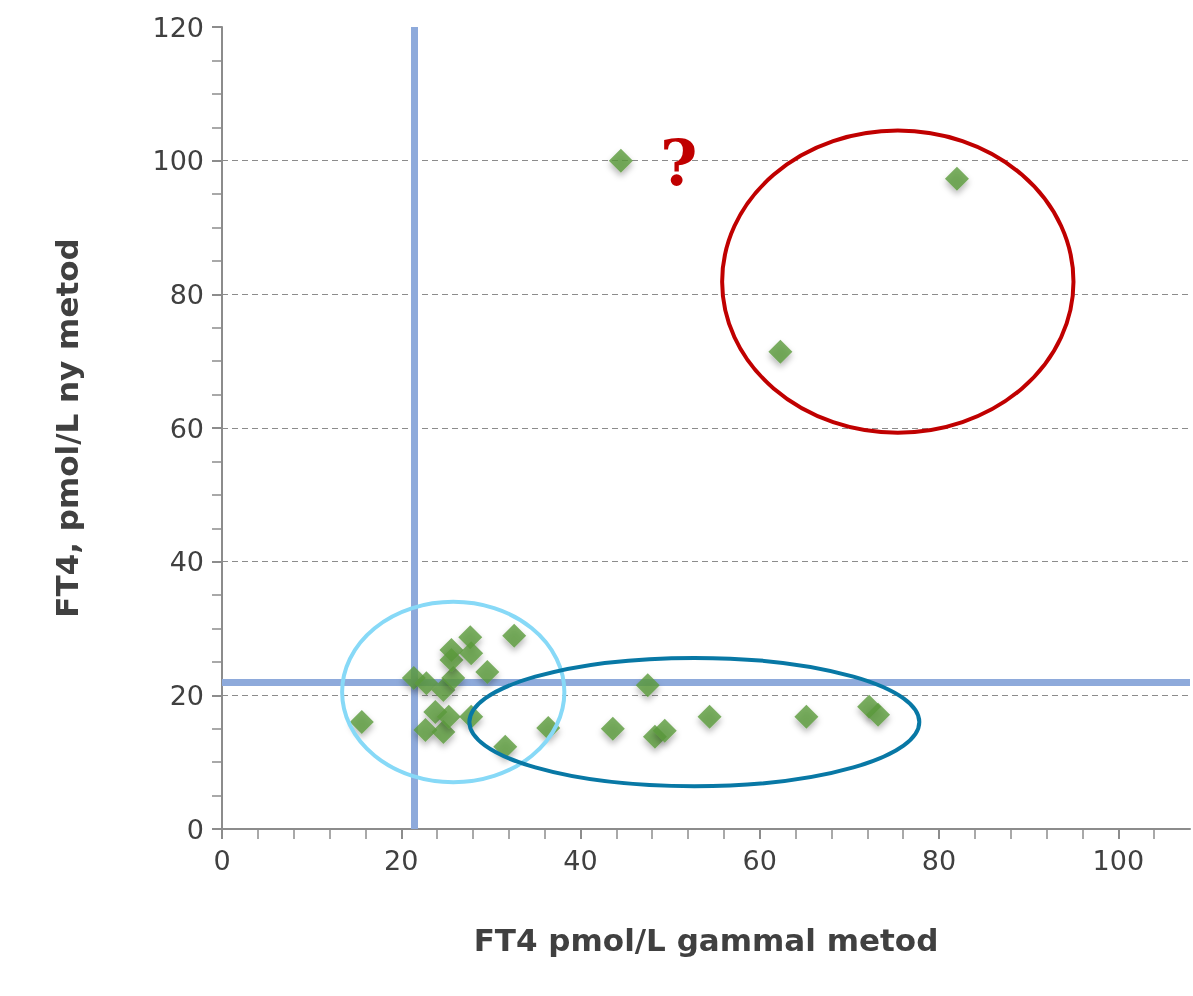  What do you see at coordinates (178, 27) in the screenshot?
I see `y-tick-label: 120` at bounding box center [178, 27].